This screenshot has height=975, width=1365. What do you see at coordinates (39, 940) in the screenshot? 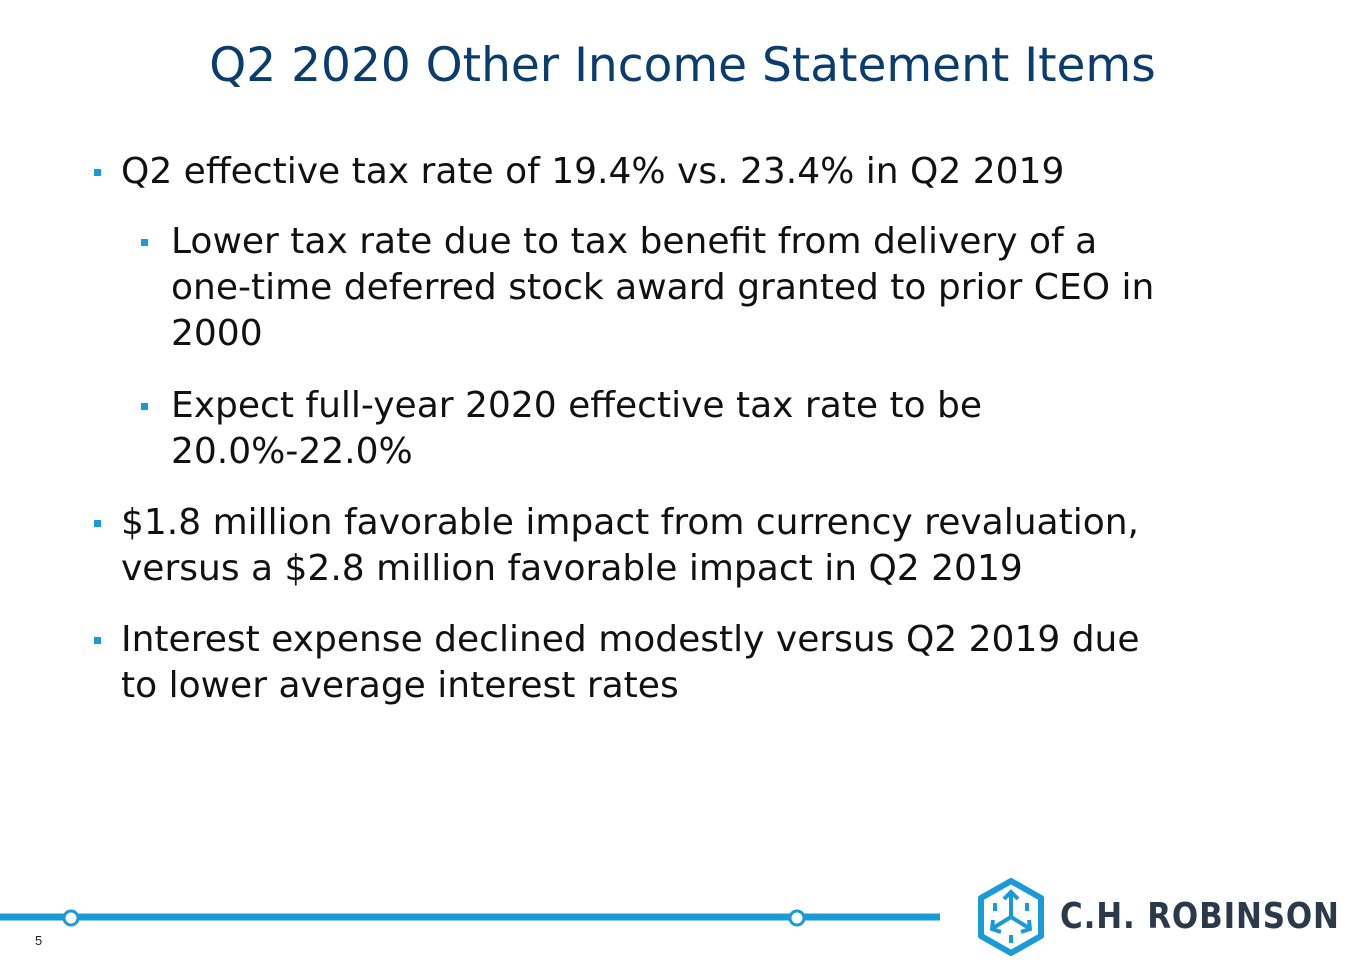
I see `page-number: 5` at bounding box center [39, 940].